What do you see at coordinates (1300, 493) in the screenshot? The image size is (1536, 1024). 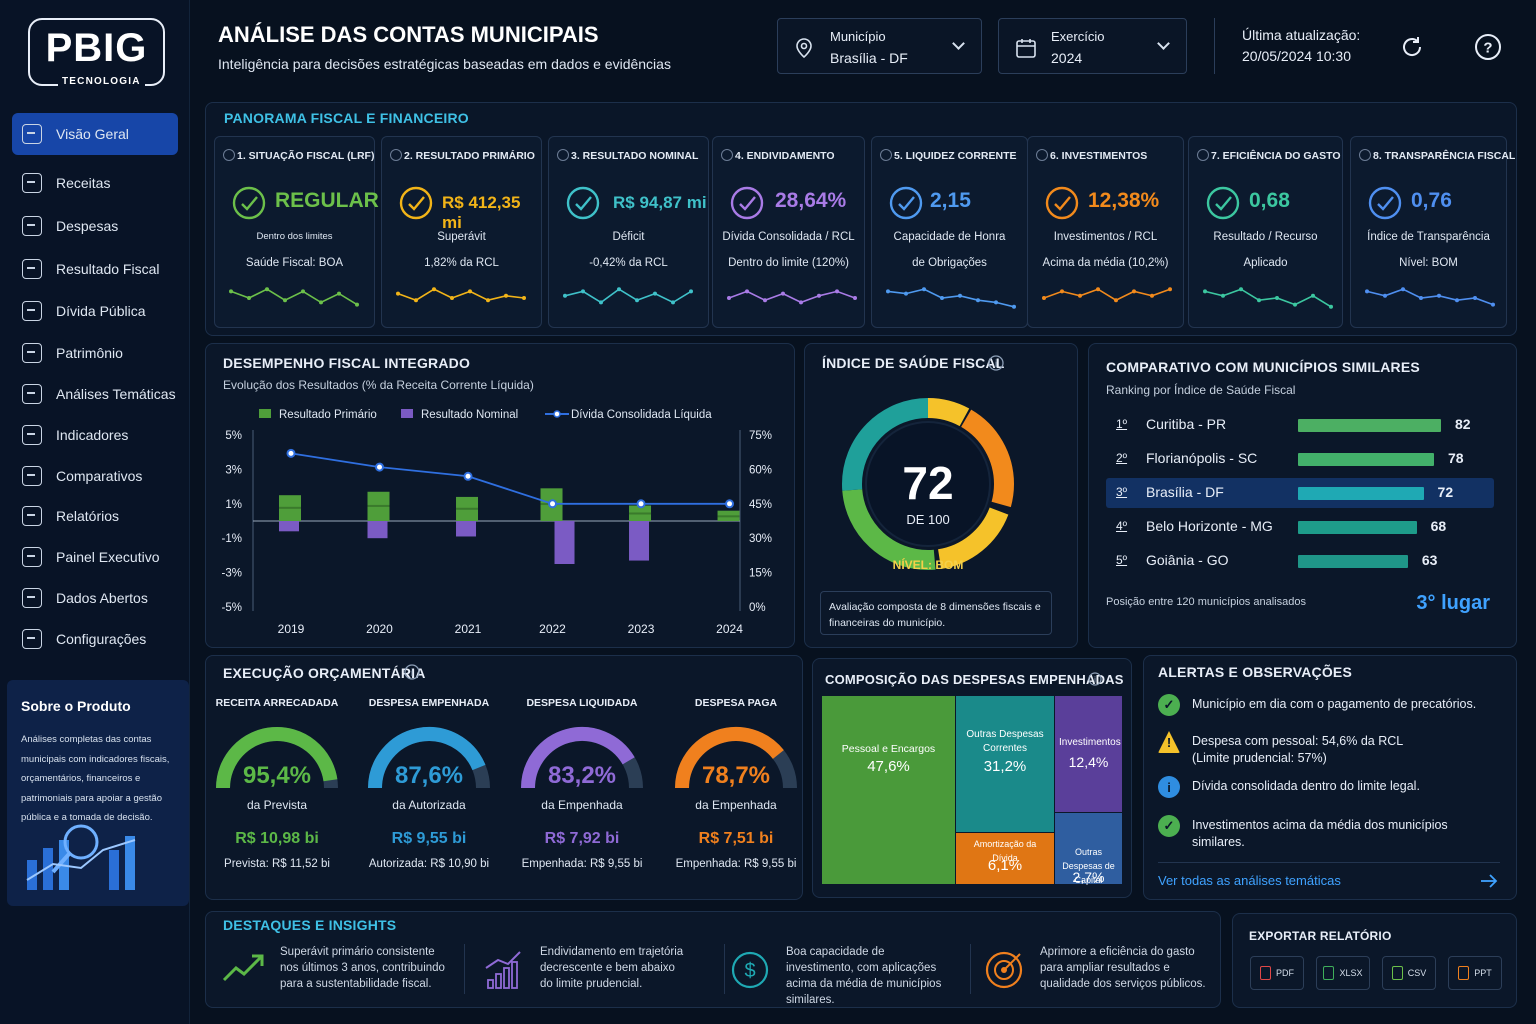 I see `ranking-row: 3º Brasília - DF 72` at bounding box center [1300, 493].